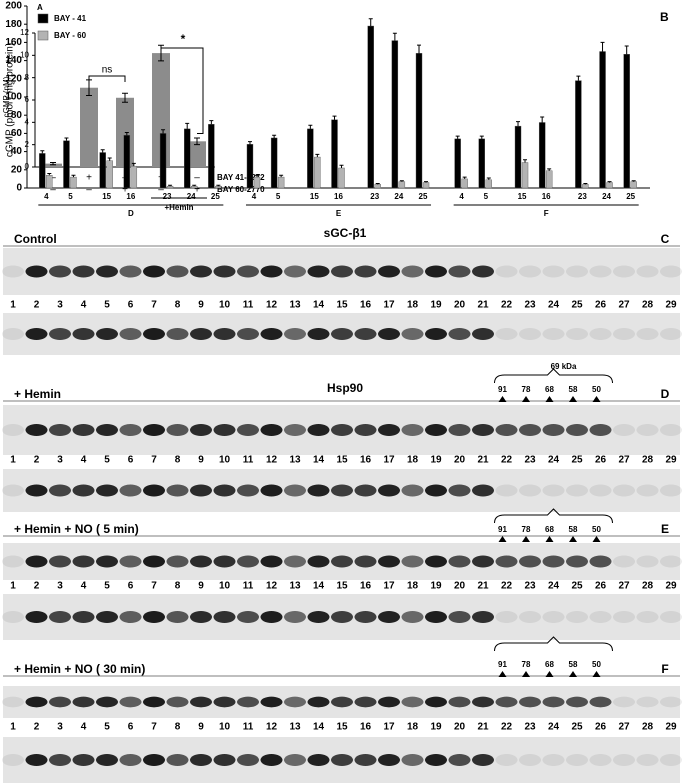 The image size is (683, 783). I want to click on lane-number: 8, so click(178, 305).